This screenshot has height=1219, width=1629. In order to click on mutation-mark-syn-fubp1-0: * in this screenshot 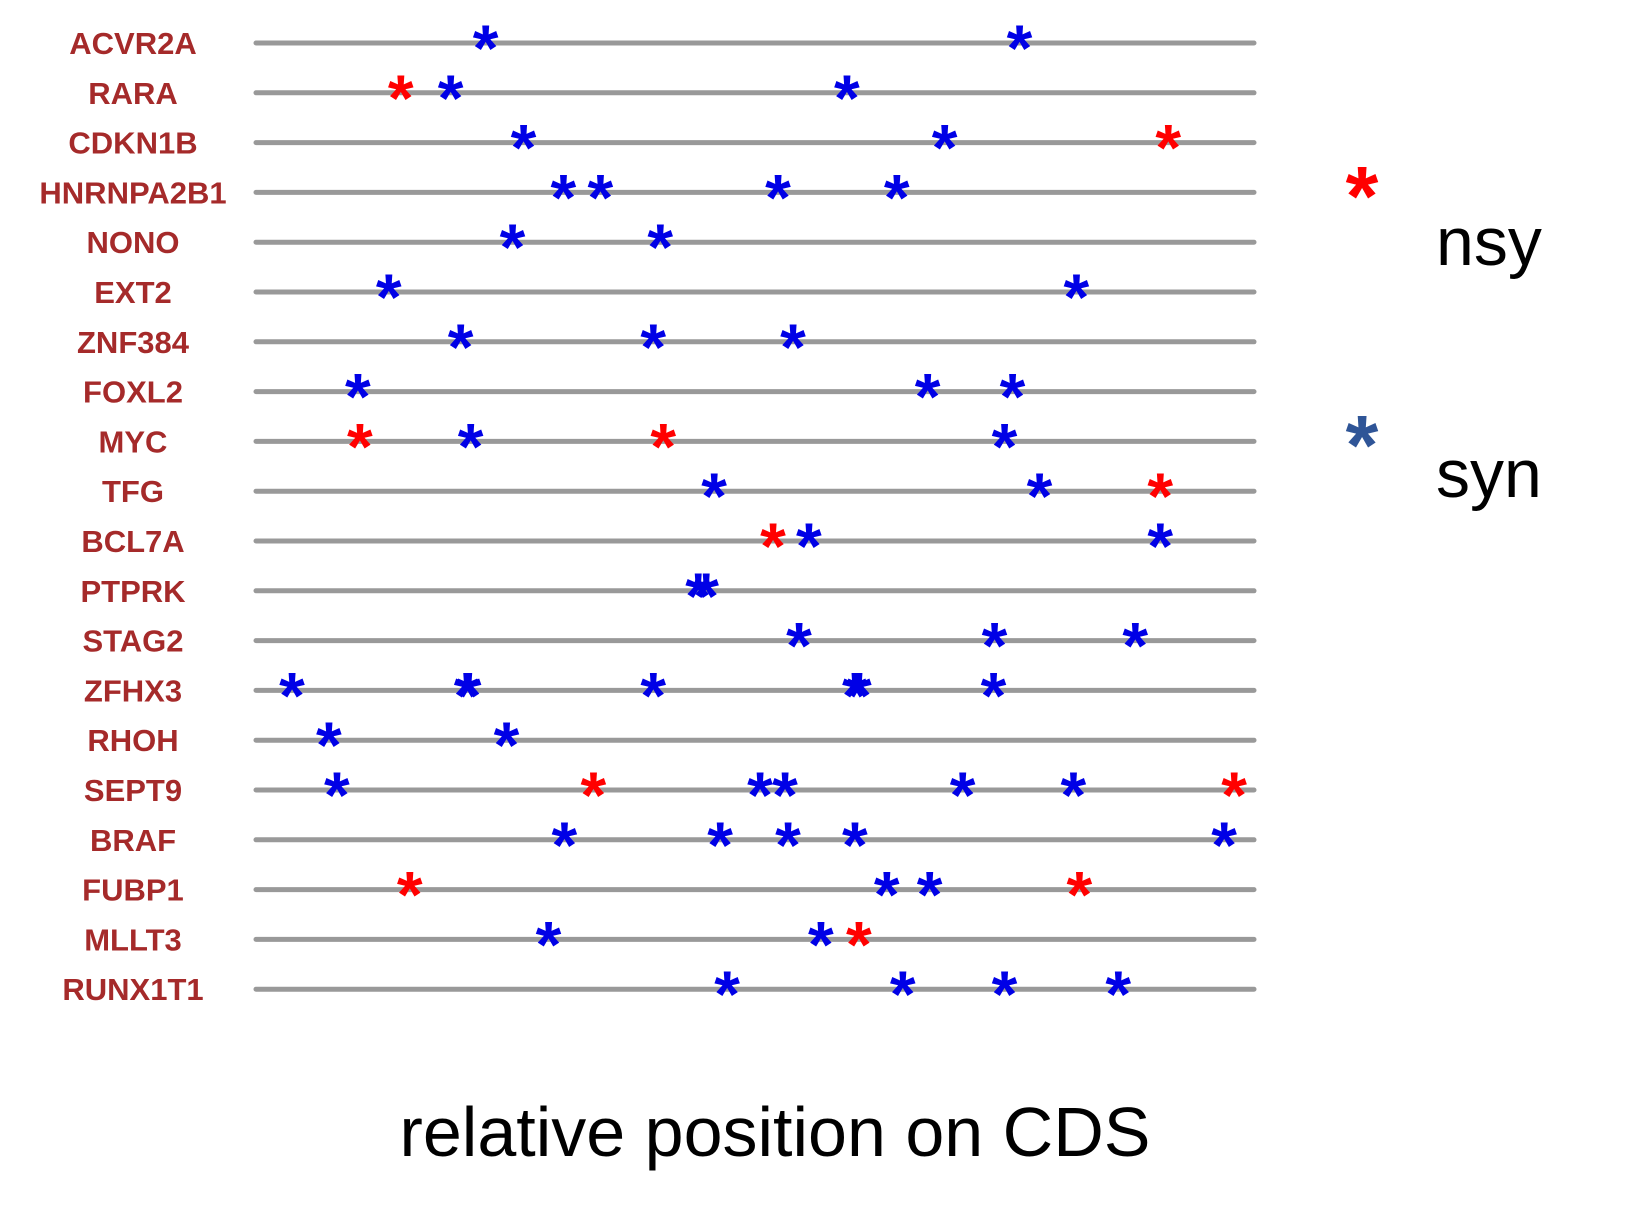, I will do `click(887, 895)`.